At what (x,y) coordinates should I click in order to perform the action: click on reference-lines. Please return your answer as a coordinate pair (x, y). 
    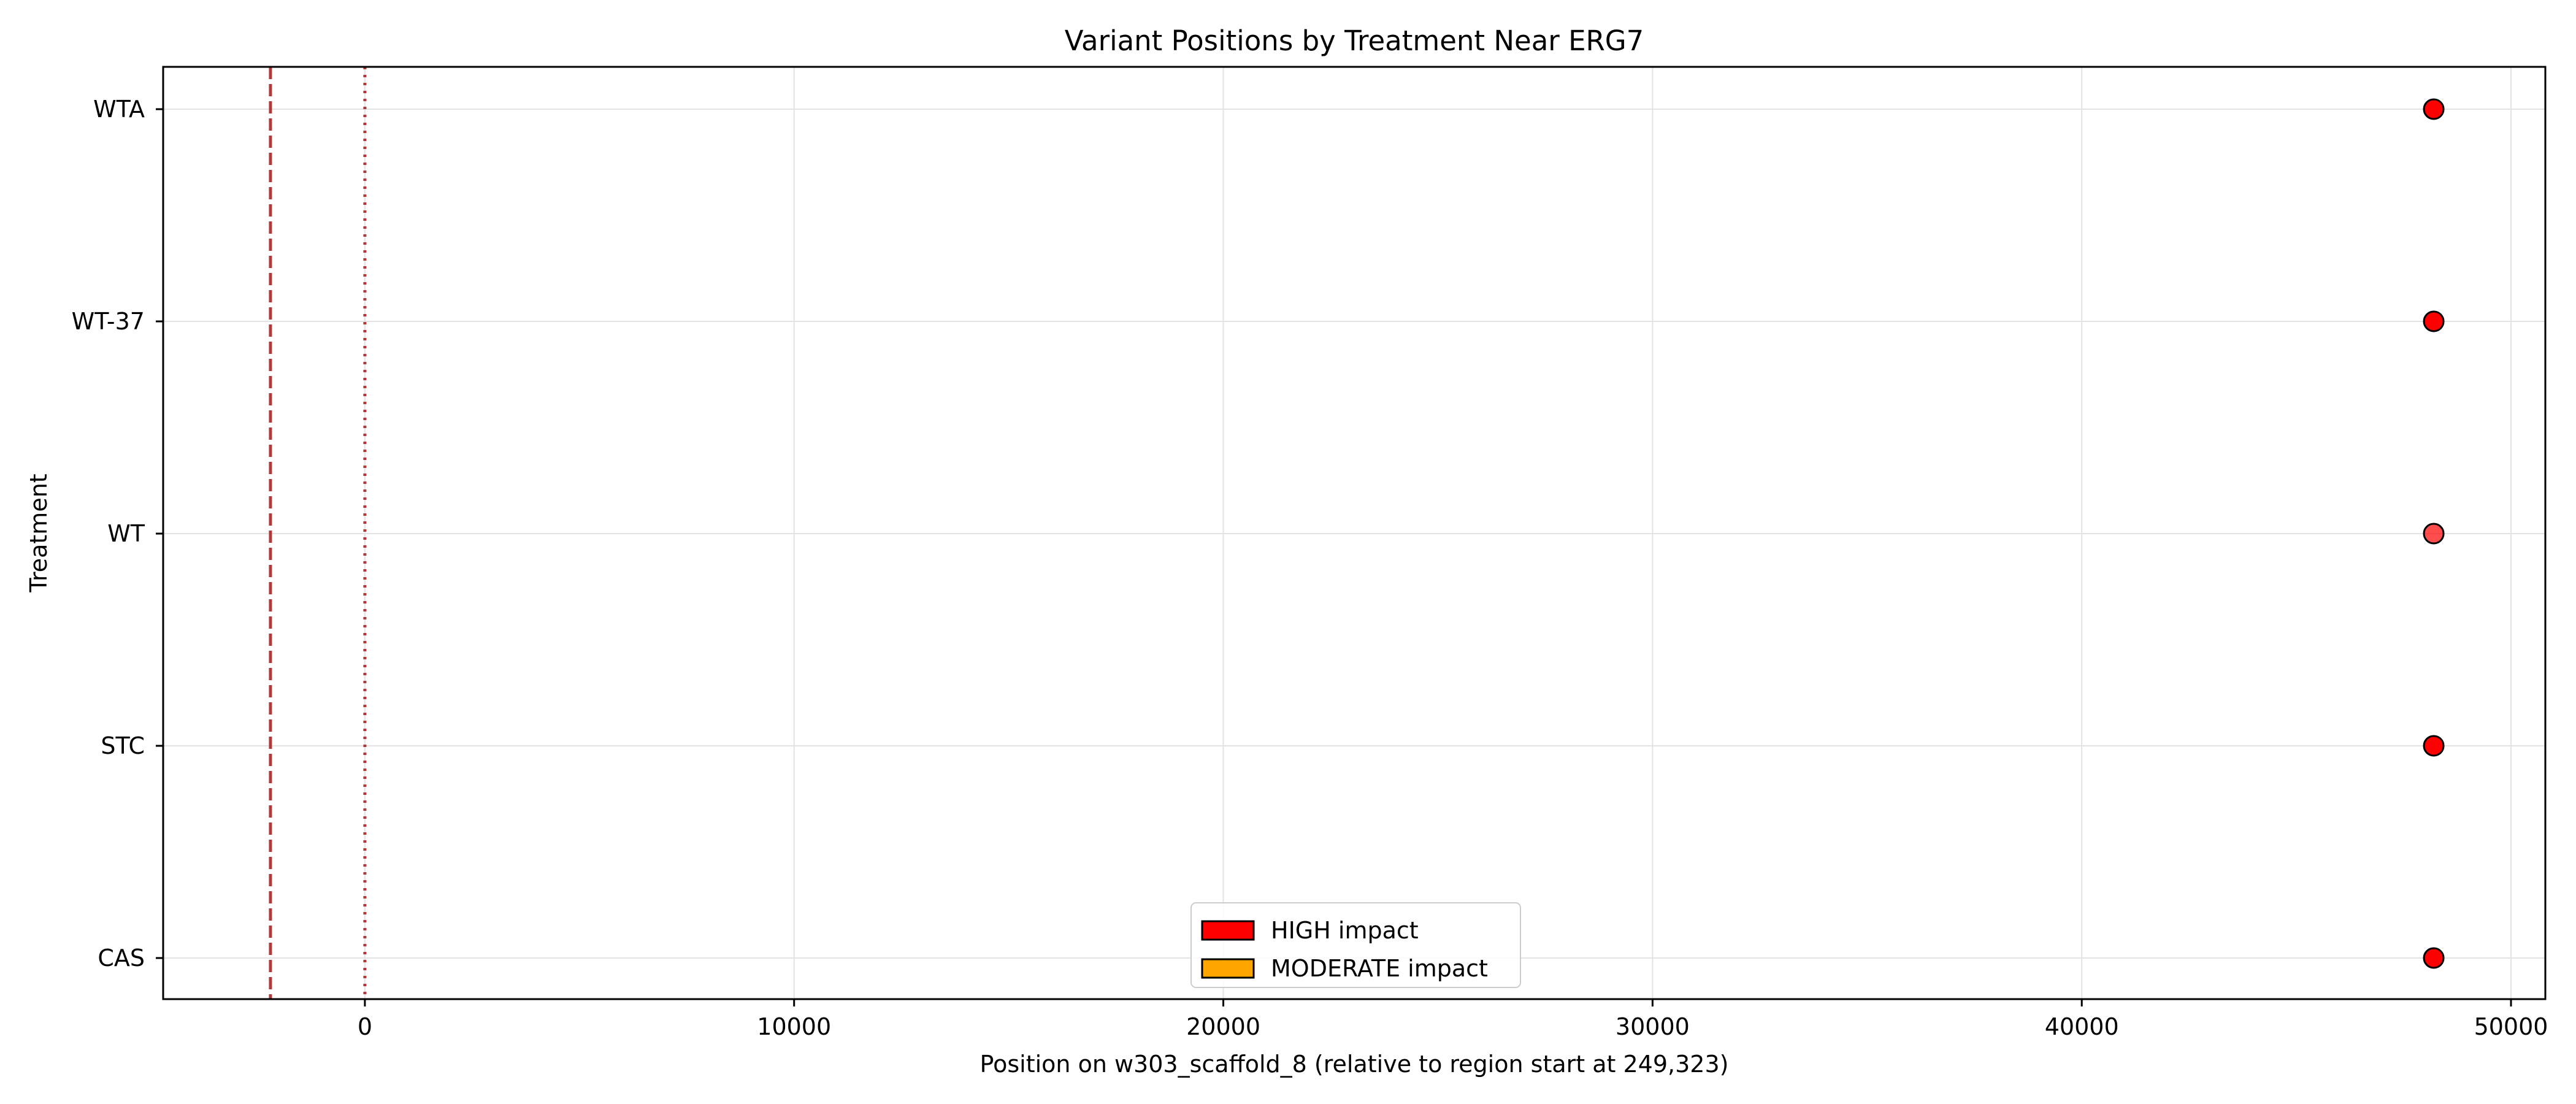
    Looking at the image, I should click on (318, 533).